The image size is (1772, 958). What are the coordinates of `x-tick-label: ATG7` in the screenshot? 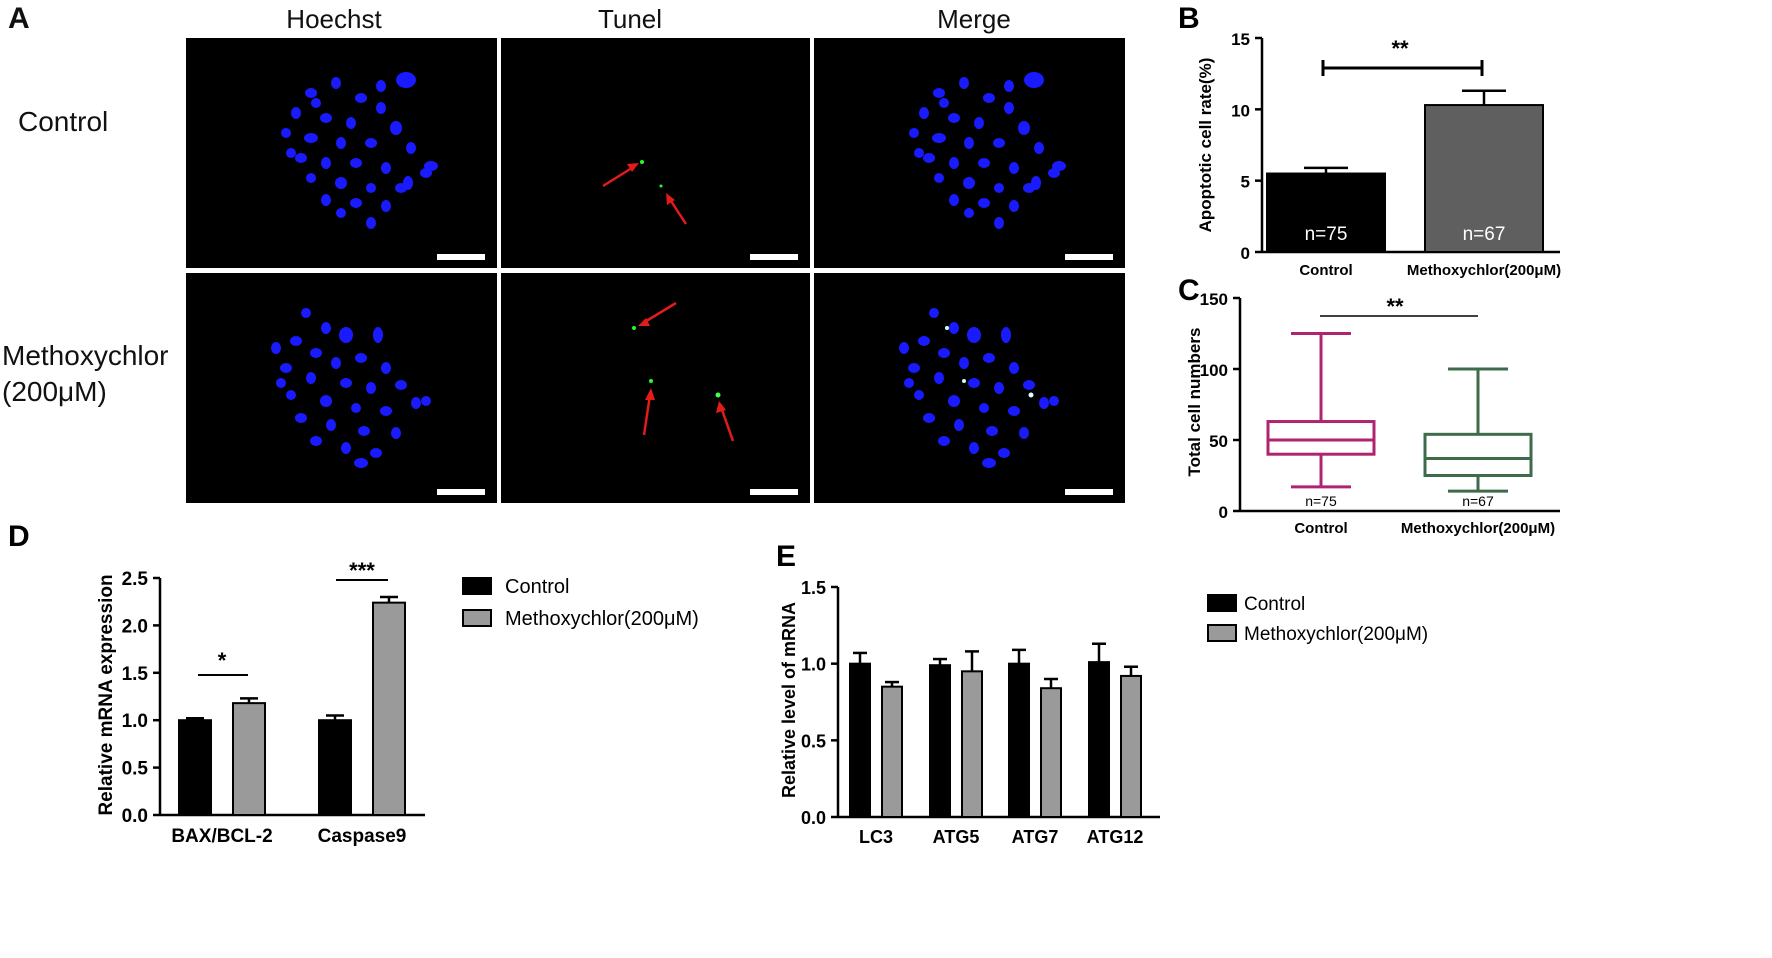 It's located at (1035, 837).